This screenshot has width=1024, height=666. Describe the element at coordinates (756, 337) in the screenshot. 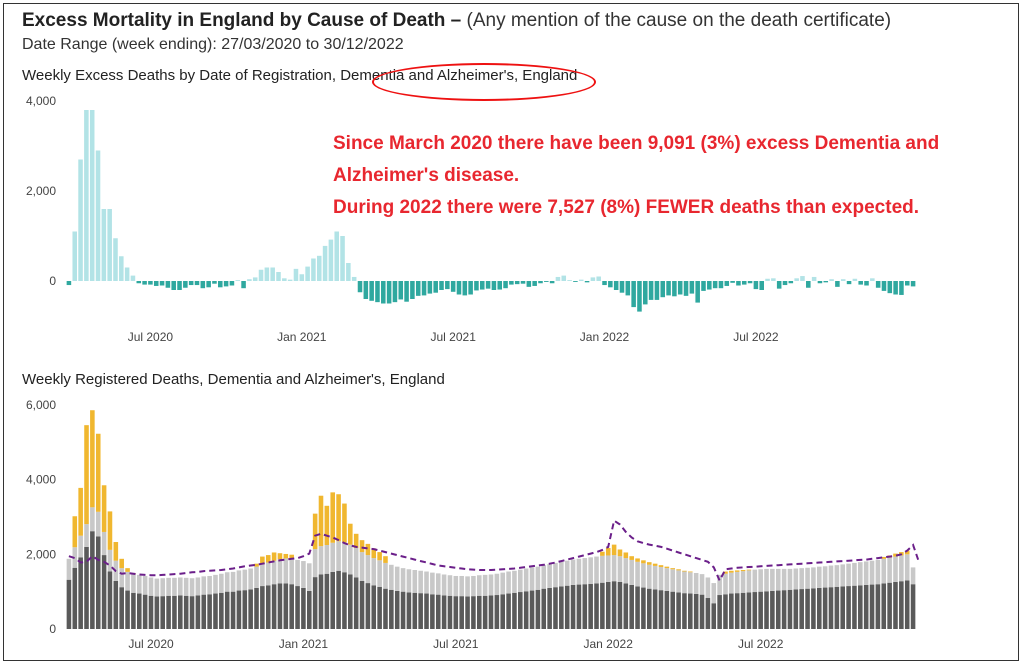

I see `x-tick-label: Jul 2022` at that location.